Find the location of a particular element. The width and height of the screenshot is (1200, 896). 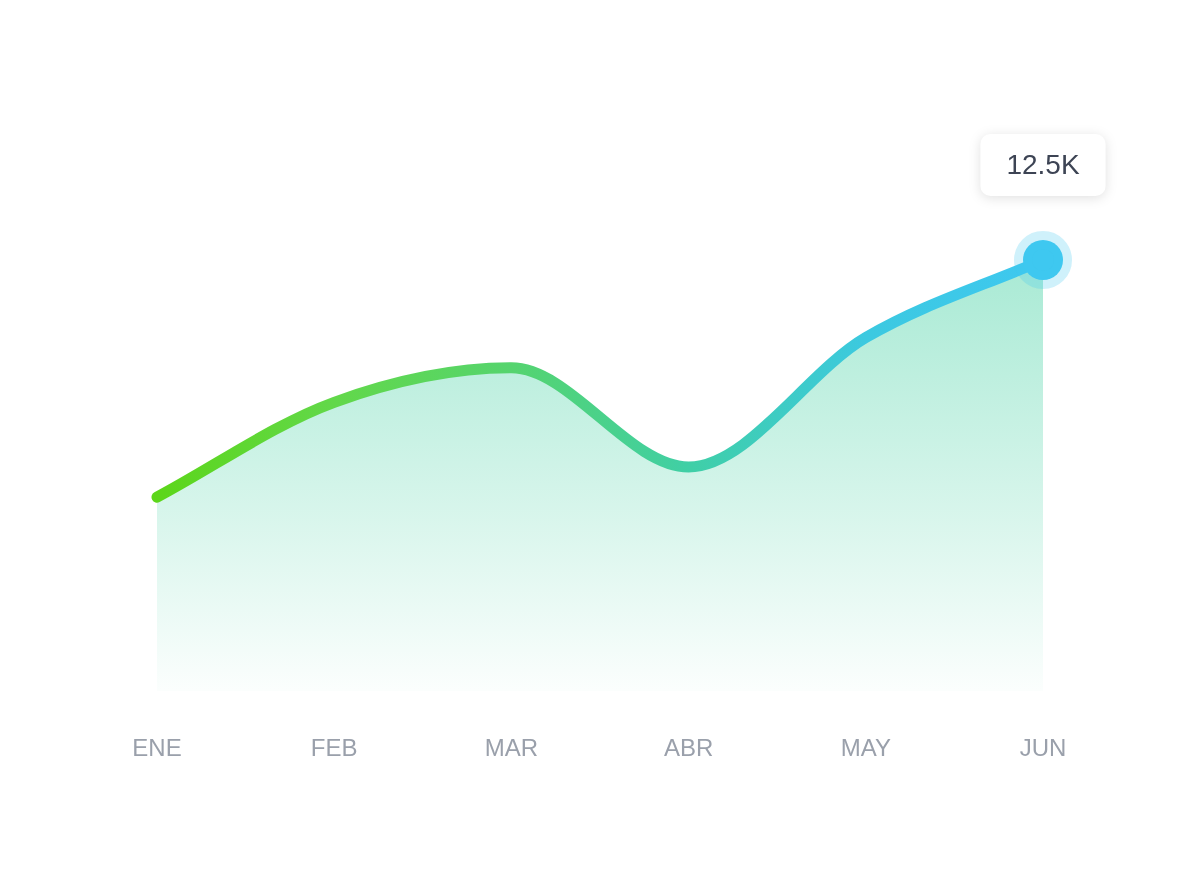

x-tick-label: JUN is located at coordinates (1043, 748).